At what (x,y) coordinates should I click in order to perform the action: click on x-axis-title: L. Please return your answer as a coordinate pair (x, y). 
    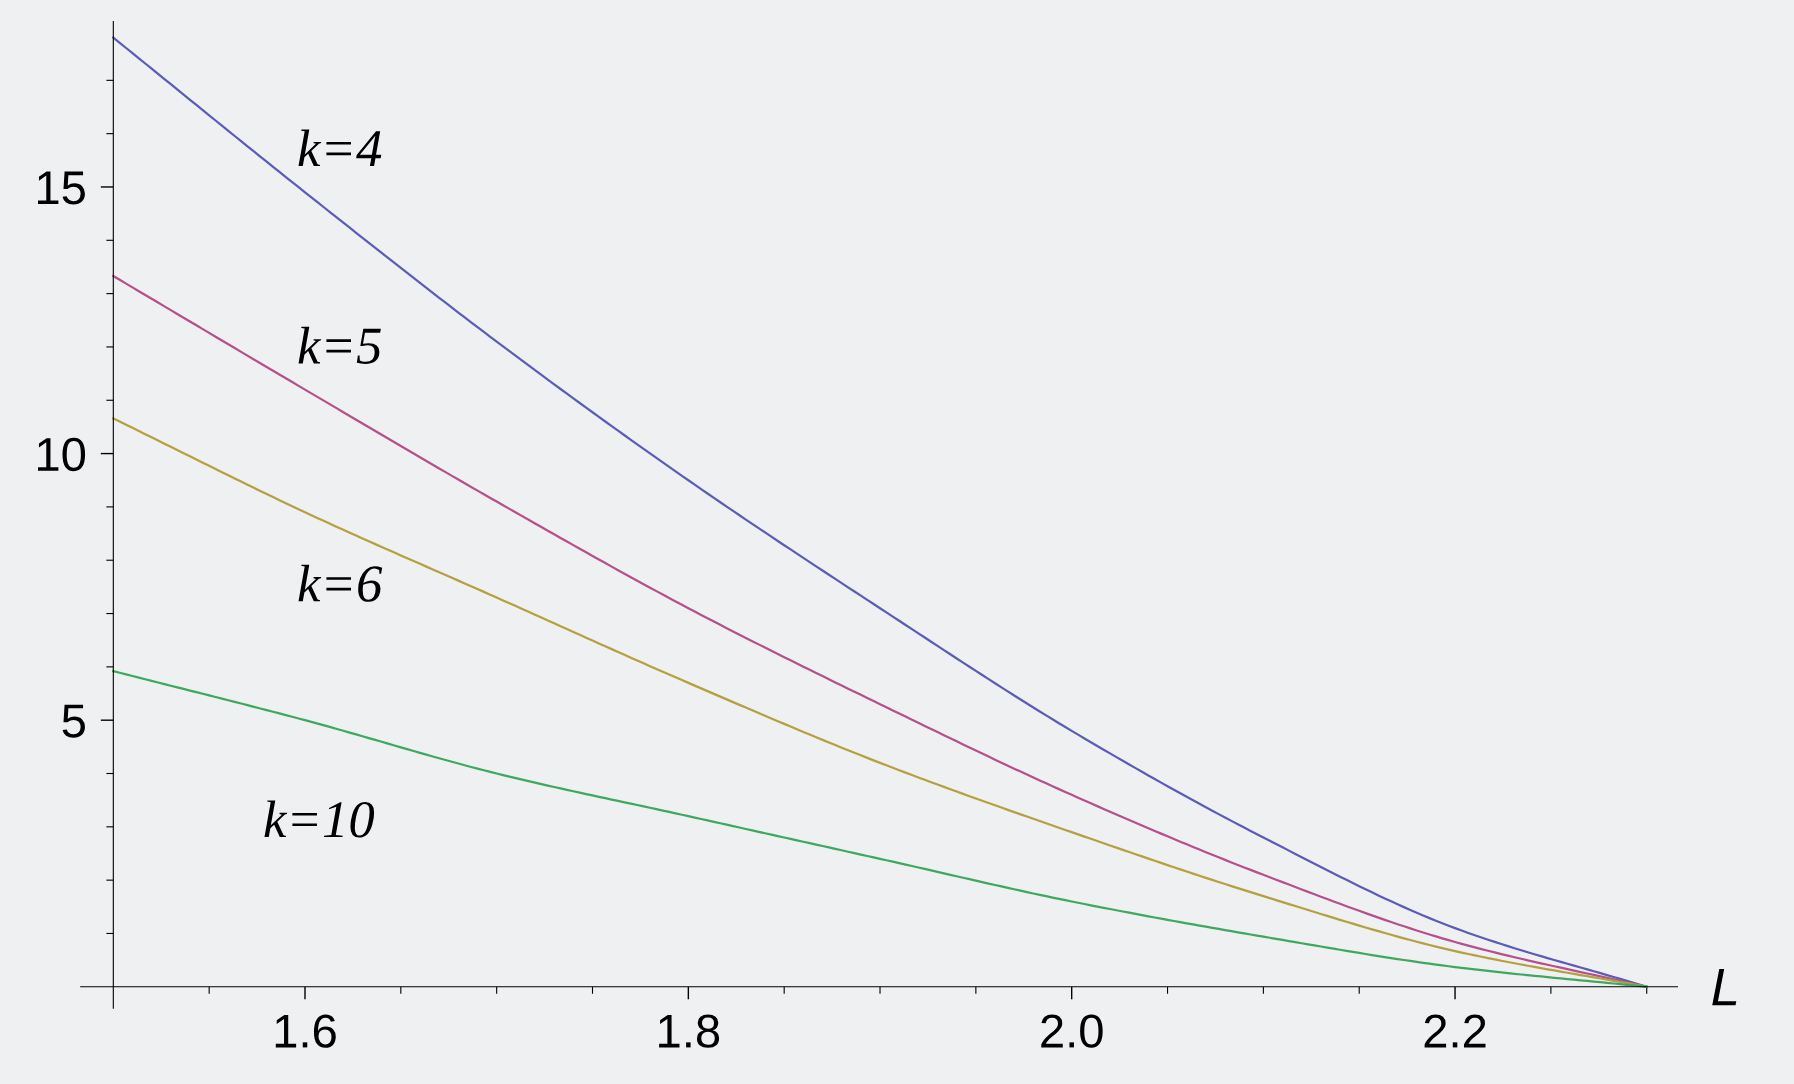
    Looking at the image, I should click on (1724, 987).